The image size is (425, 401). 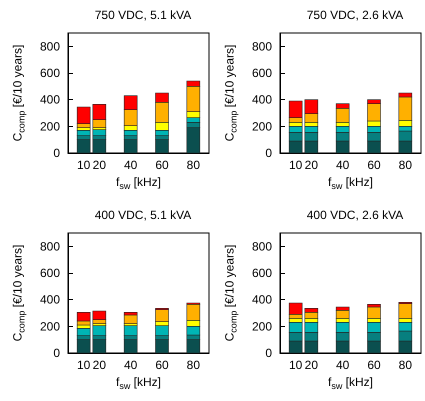 I want to click on chart-title: 400 VDC, 2.6 kVA, so click(x=355, y=215).